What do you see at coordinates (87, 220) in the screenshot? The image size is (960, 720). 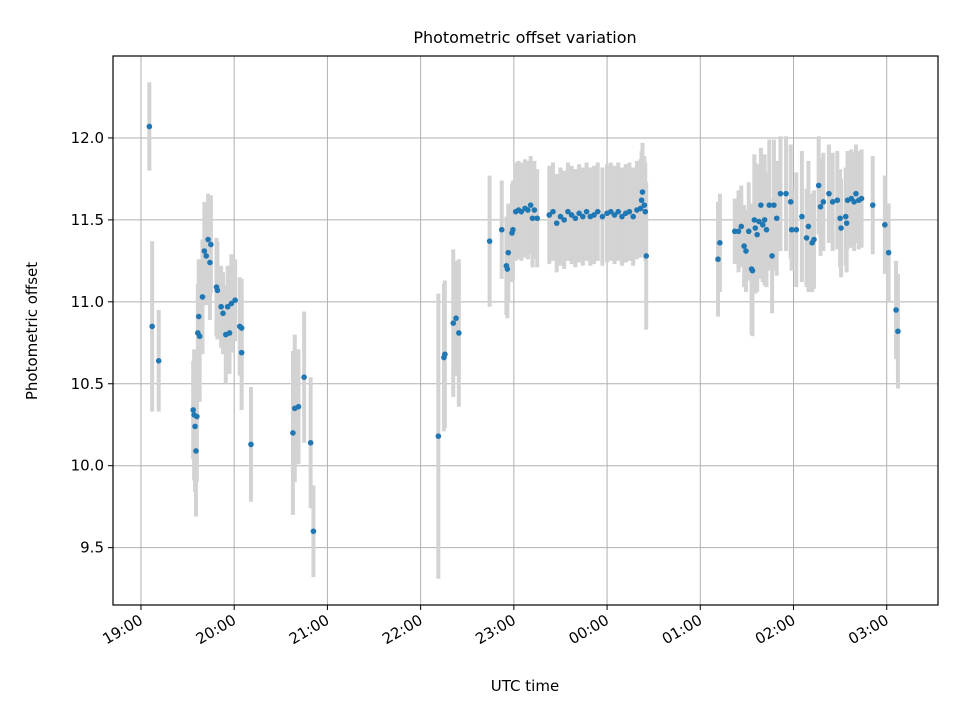 I see `y-tick-label: 11.5` at bounding box center [87, 220].